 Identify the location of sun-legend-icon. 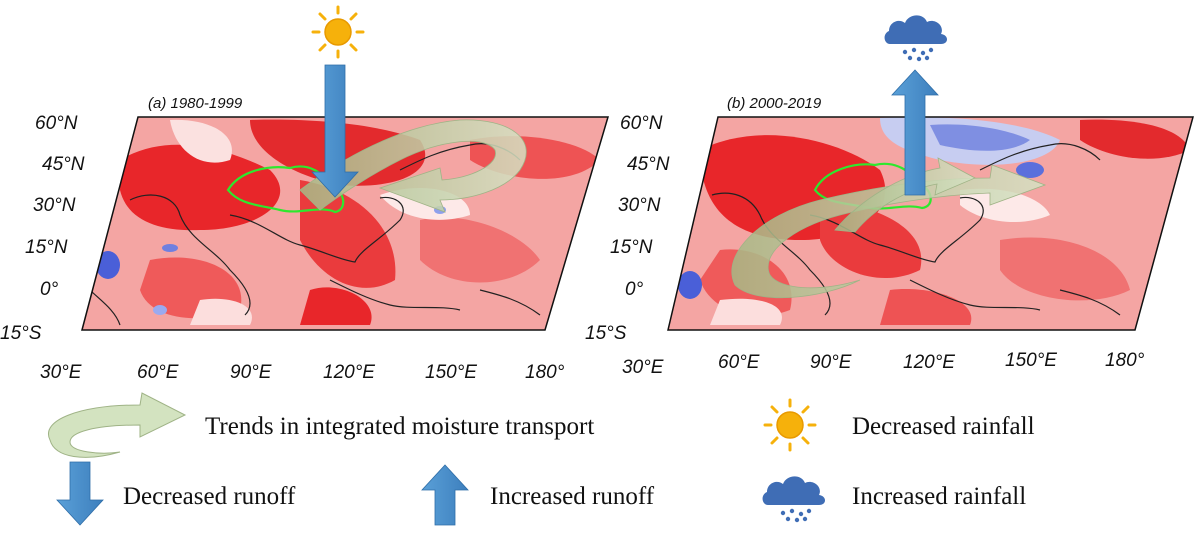
(790, 425).